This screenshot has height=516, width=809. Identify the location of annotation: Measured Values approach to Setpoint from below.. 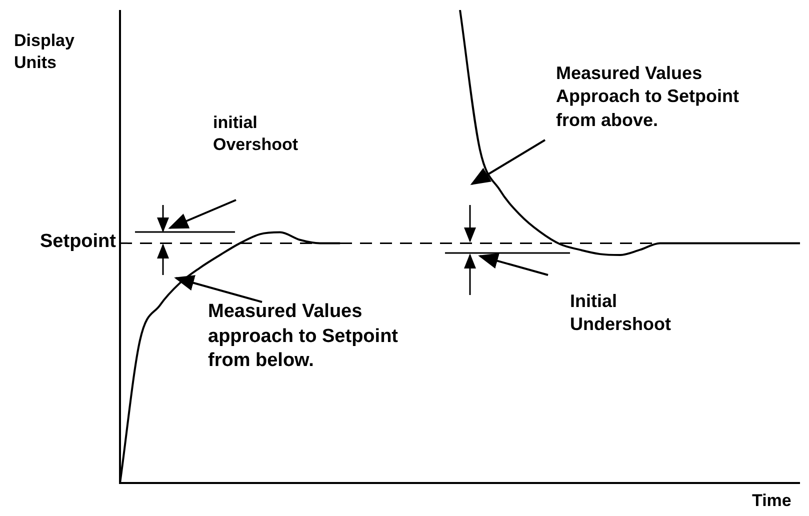
(303, 337).